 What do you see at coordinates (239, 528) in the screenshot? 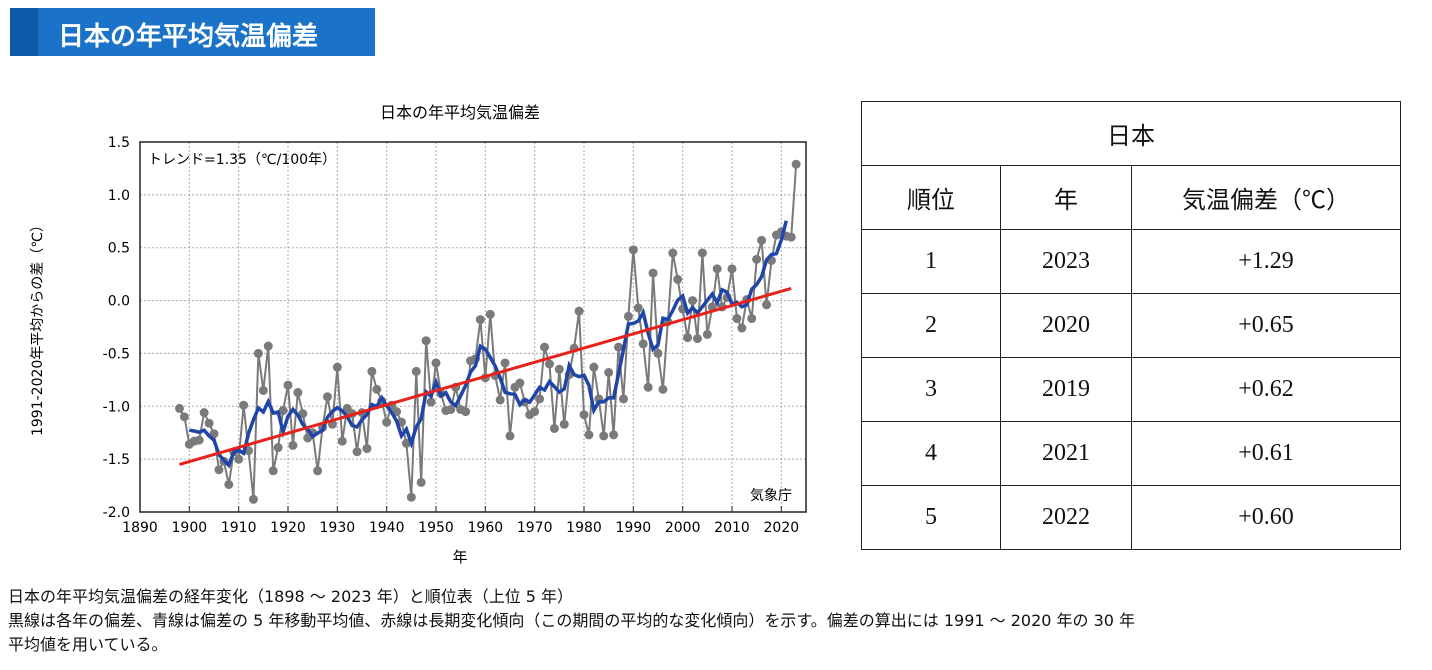
I see `x-tick-label: 1910` at bounding box center [239, 528].